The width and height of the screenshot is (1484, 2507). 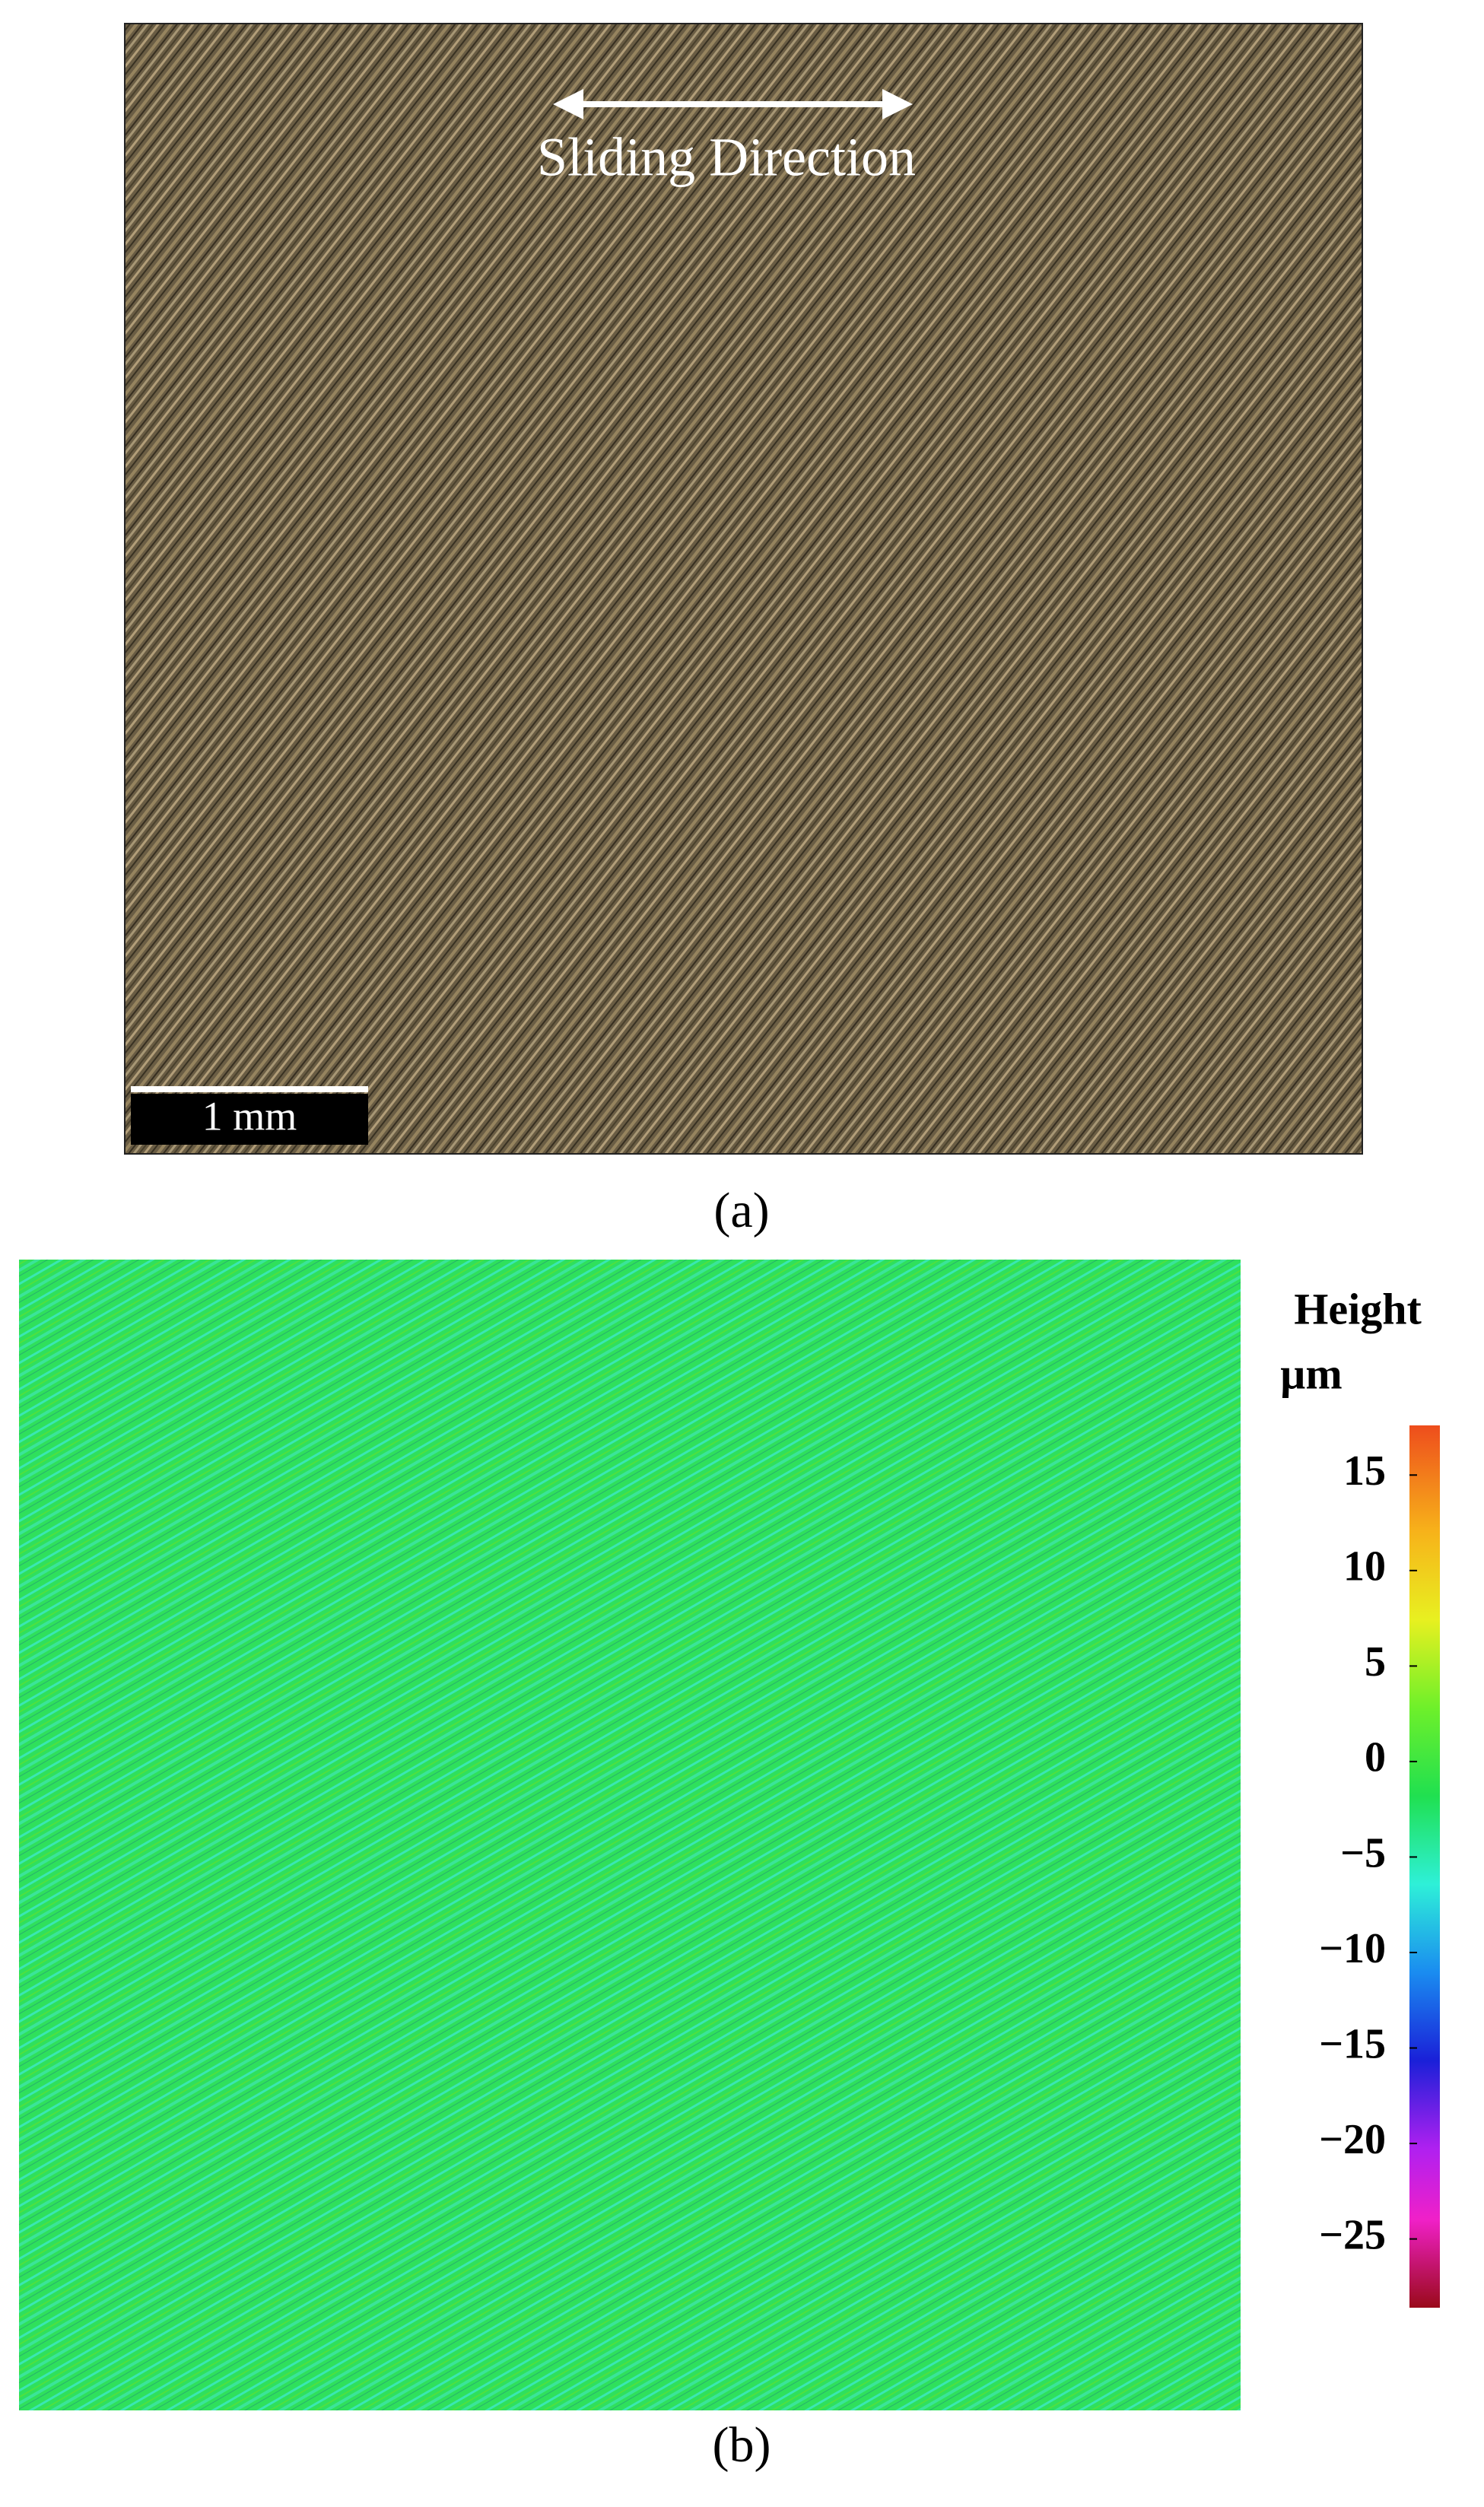 I want to click on colorbar-tick-label: −25, so click(x=1352, y=2234).